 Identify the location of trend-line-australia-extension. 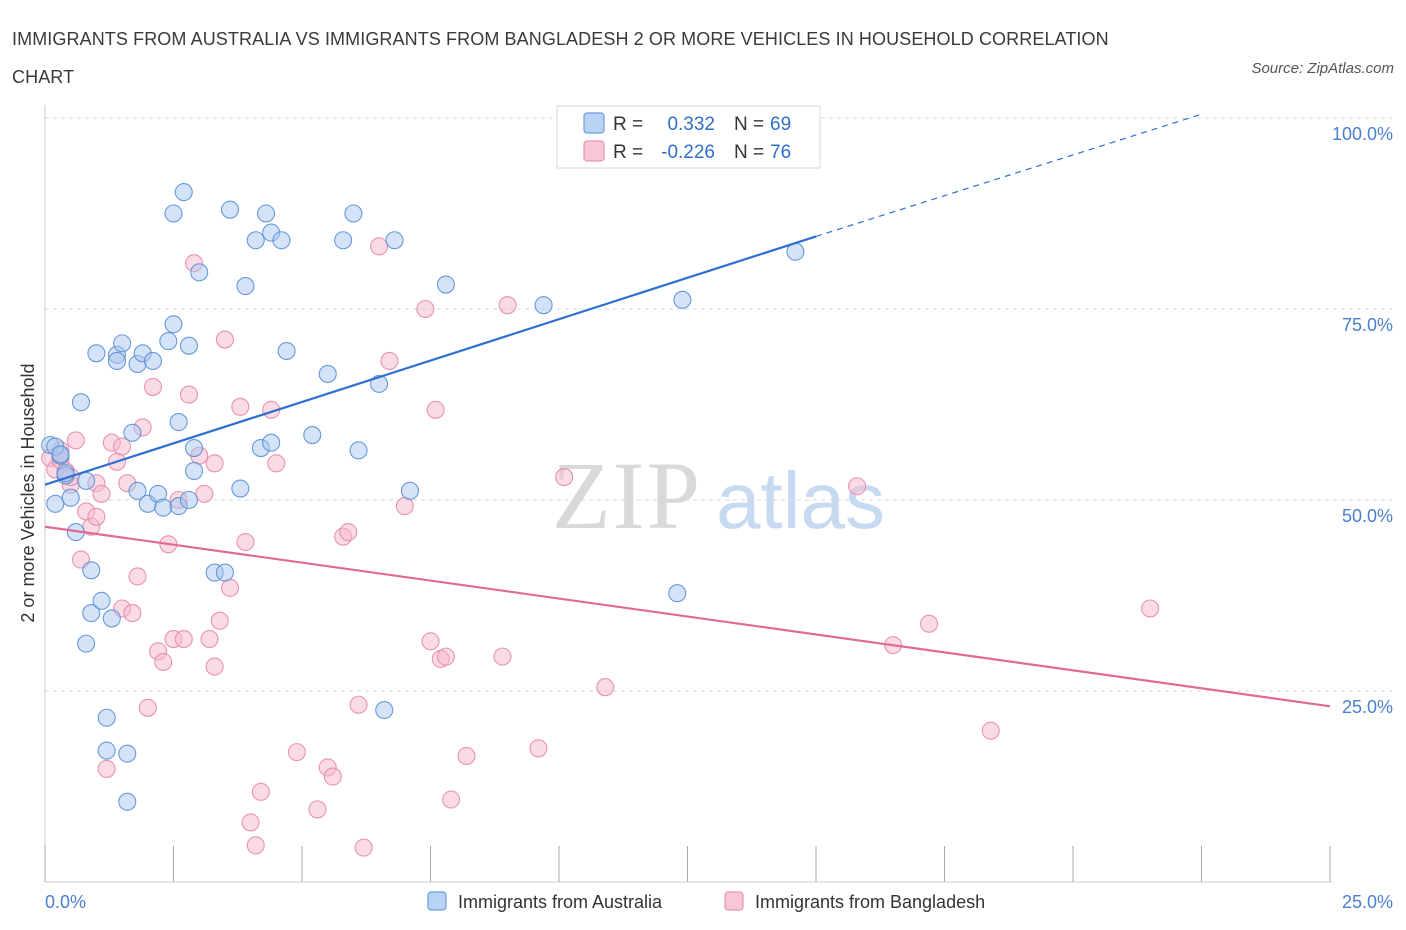
(1008, 175).